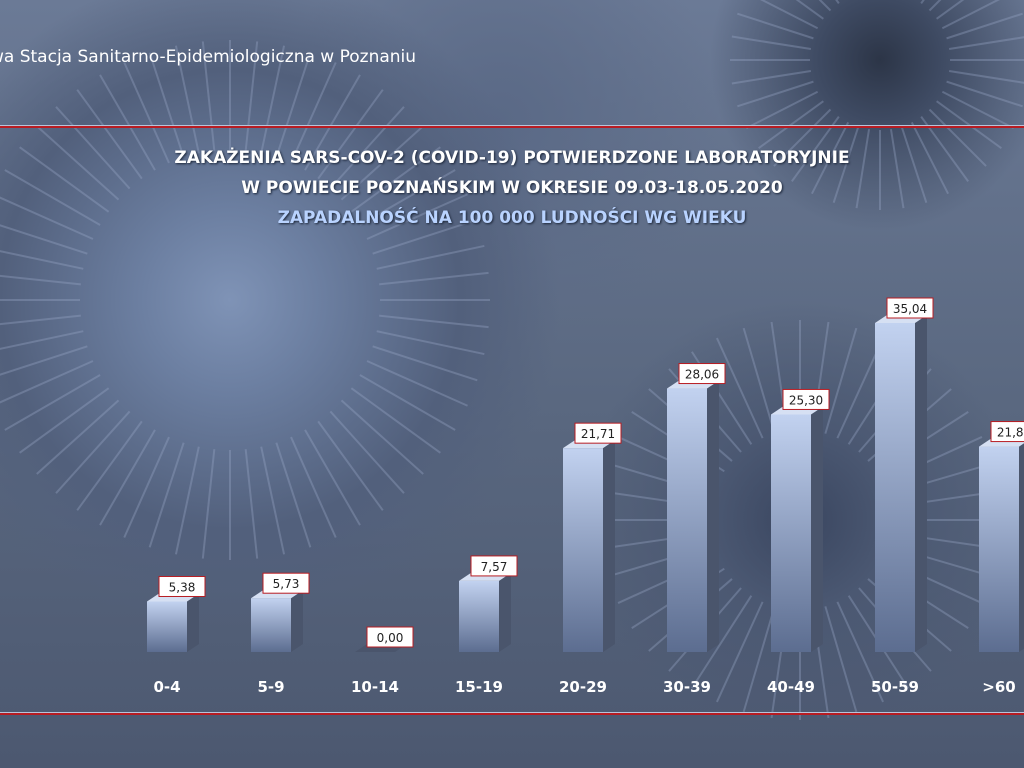 The image size is (1024, 768). I want to click on value-label: 21,71, so click(598, 434).